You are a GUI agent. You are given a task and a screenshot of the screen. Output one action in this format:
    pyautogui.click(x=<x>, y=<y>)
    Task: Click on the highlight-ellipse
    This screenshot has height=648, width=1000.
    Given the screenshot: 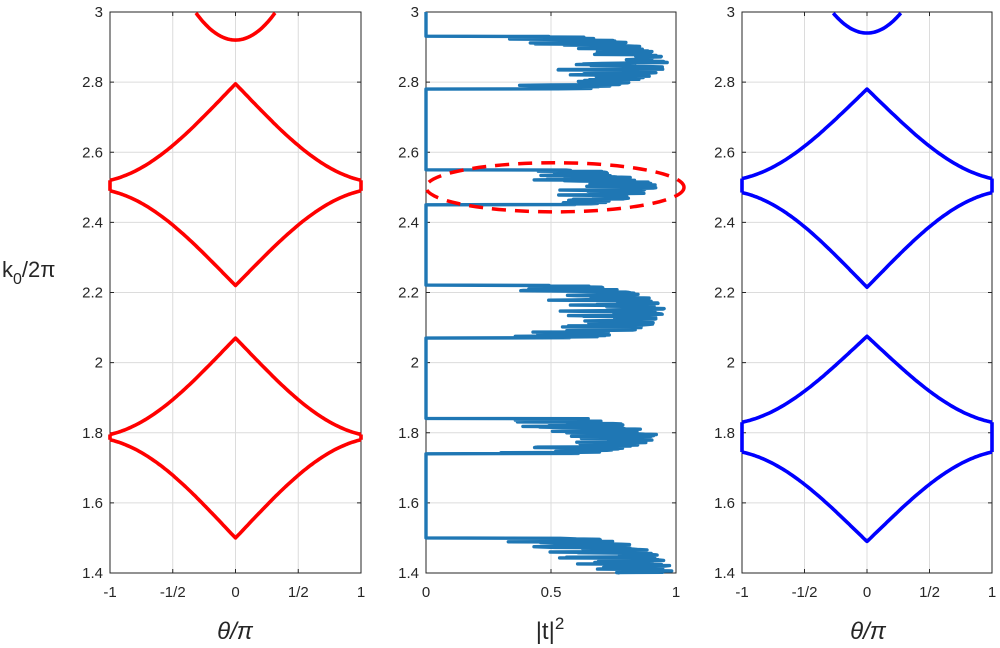 What is the action you would take?
    pyautogui.click(x=555, y=187)
    